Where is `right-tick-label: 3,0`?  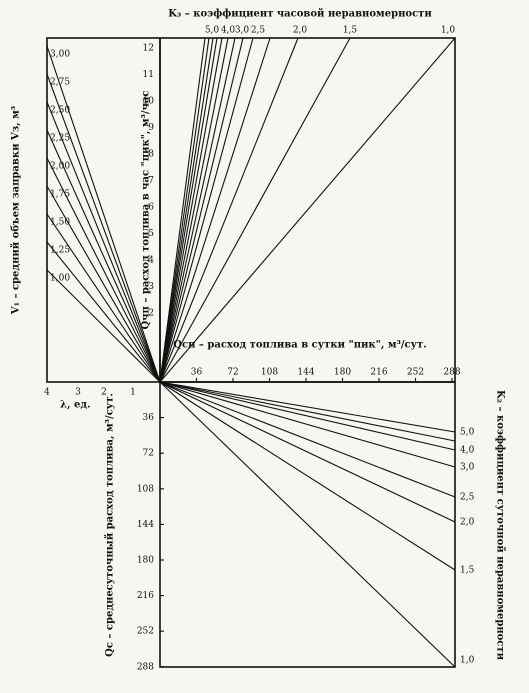 right-tick-label: 3,0 is located at coordinates (467, 468).